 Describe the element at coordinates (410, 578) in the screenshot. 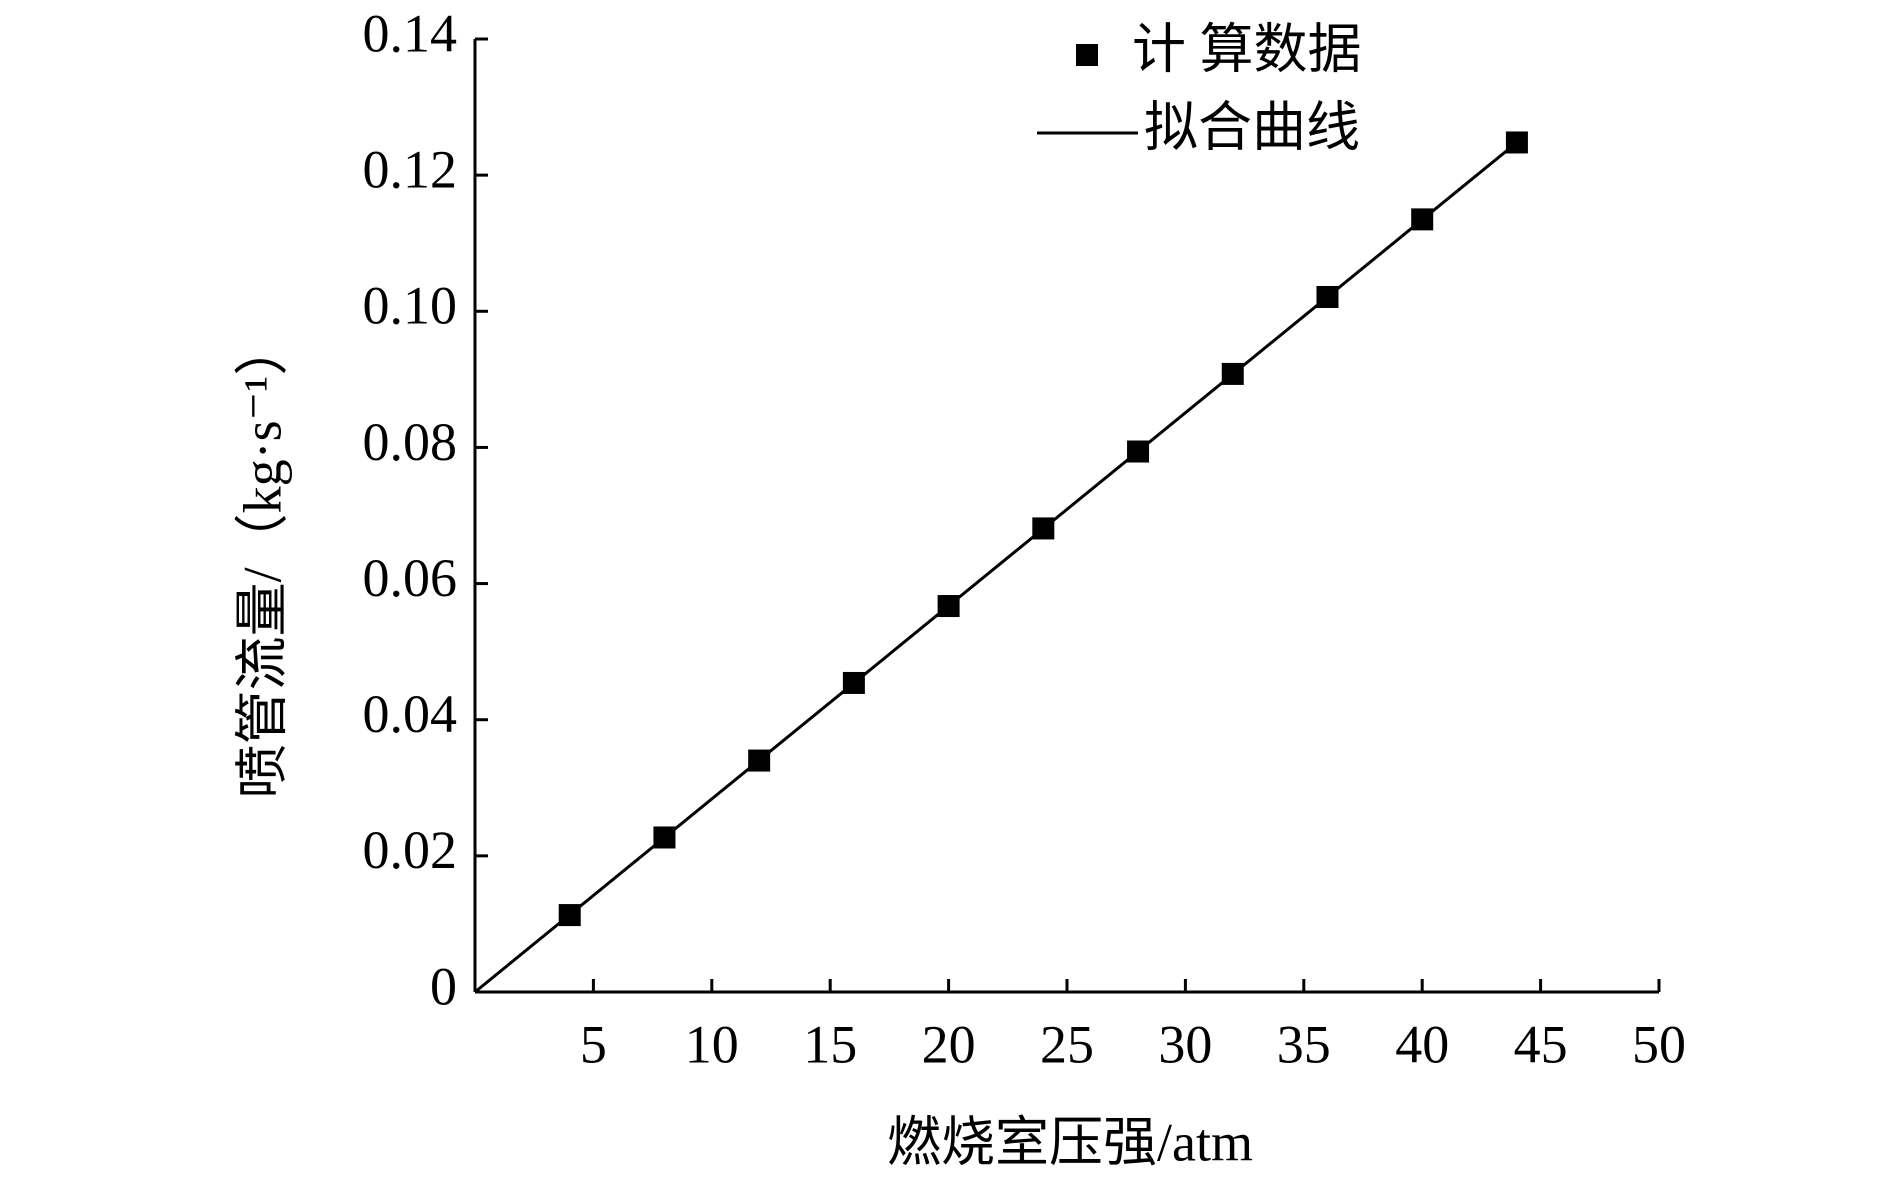

I see `y-tick-label: 0.06` at that location.